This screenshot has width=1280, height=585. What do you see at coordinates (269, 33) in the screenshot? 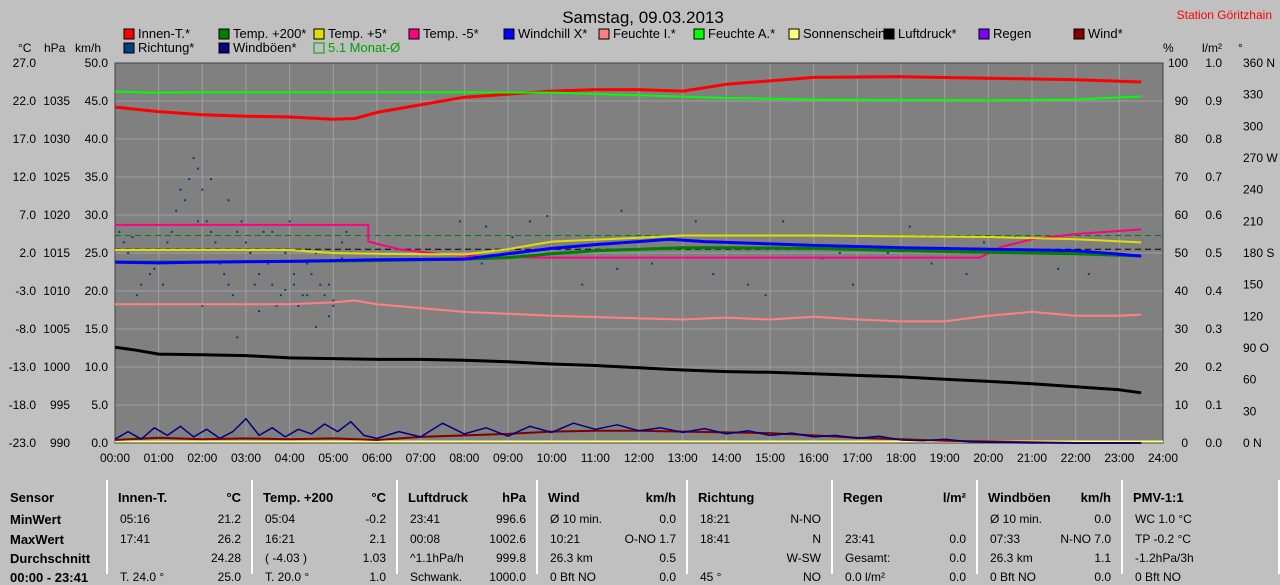
I see `legend-label: Temp. +200*` at bounding box center [269, 33].